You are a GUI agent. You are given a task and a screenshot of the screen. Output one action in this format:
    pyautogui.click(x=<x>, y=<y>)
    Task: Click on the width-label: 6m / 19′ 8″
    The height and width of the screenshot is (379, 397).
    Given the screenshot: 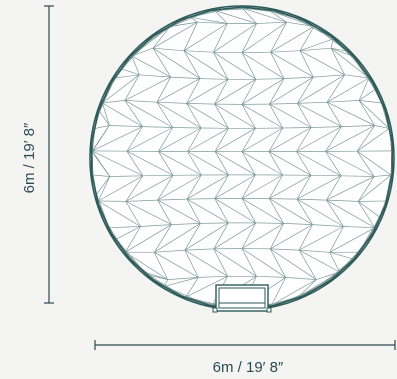 What is the action you would take?
    pyautogui.click(x=248, y=367)
    